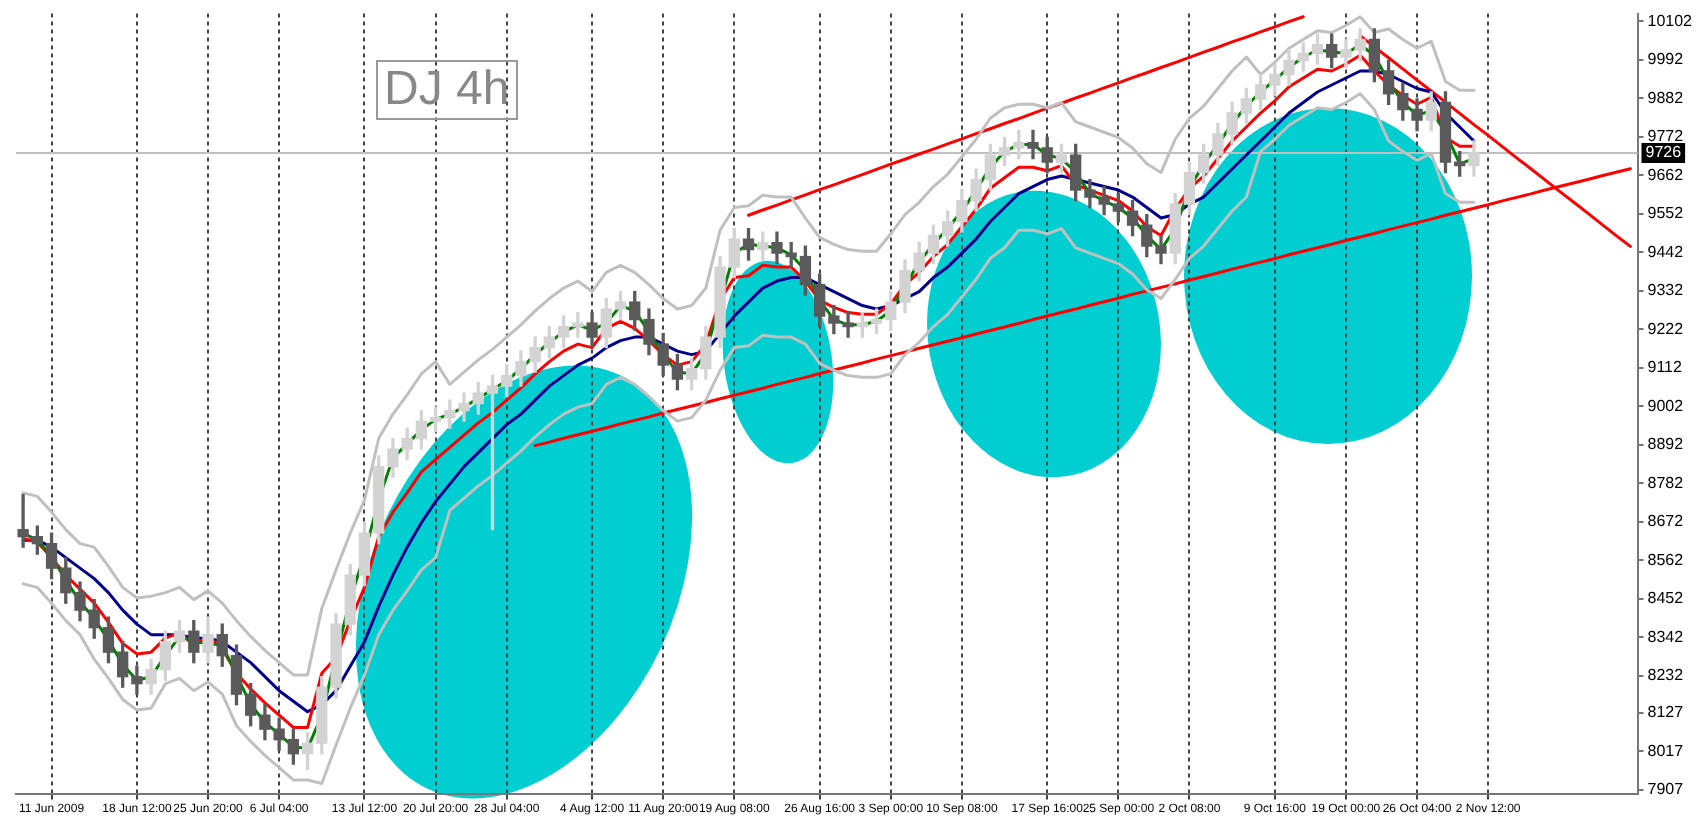 This screenshot has height=822, width=1700. Describe the element at coordinates (1664, 152) in the screenshot. I see `ref-line-label: 9726` at that location.